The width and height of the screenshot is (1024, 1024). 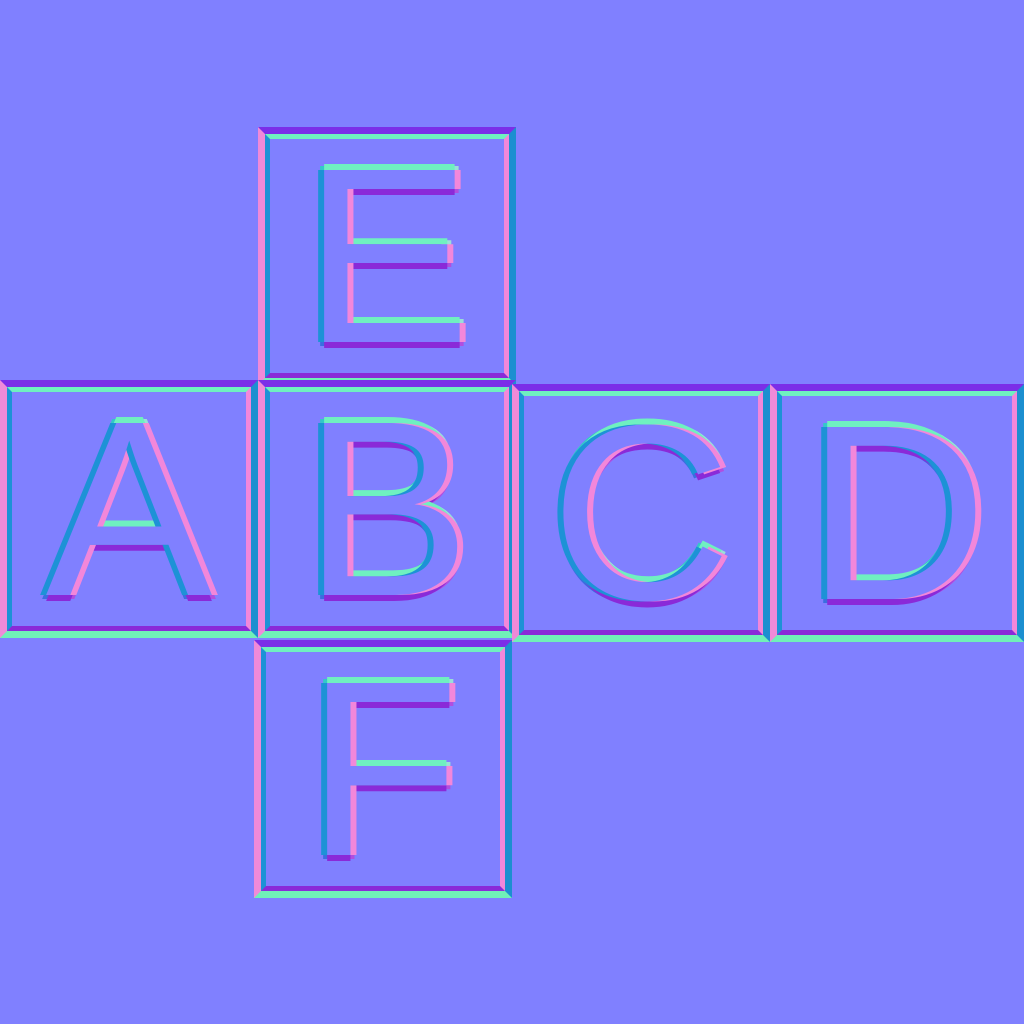 I want to click on letter-c: C, so click(x=641, y=512).